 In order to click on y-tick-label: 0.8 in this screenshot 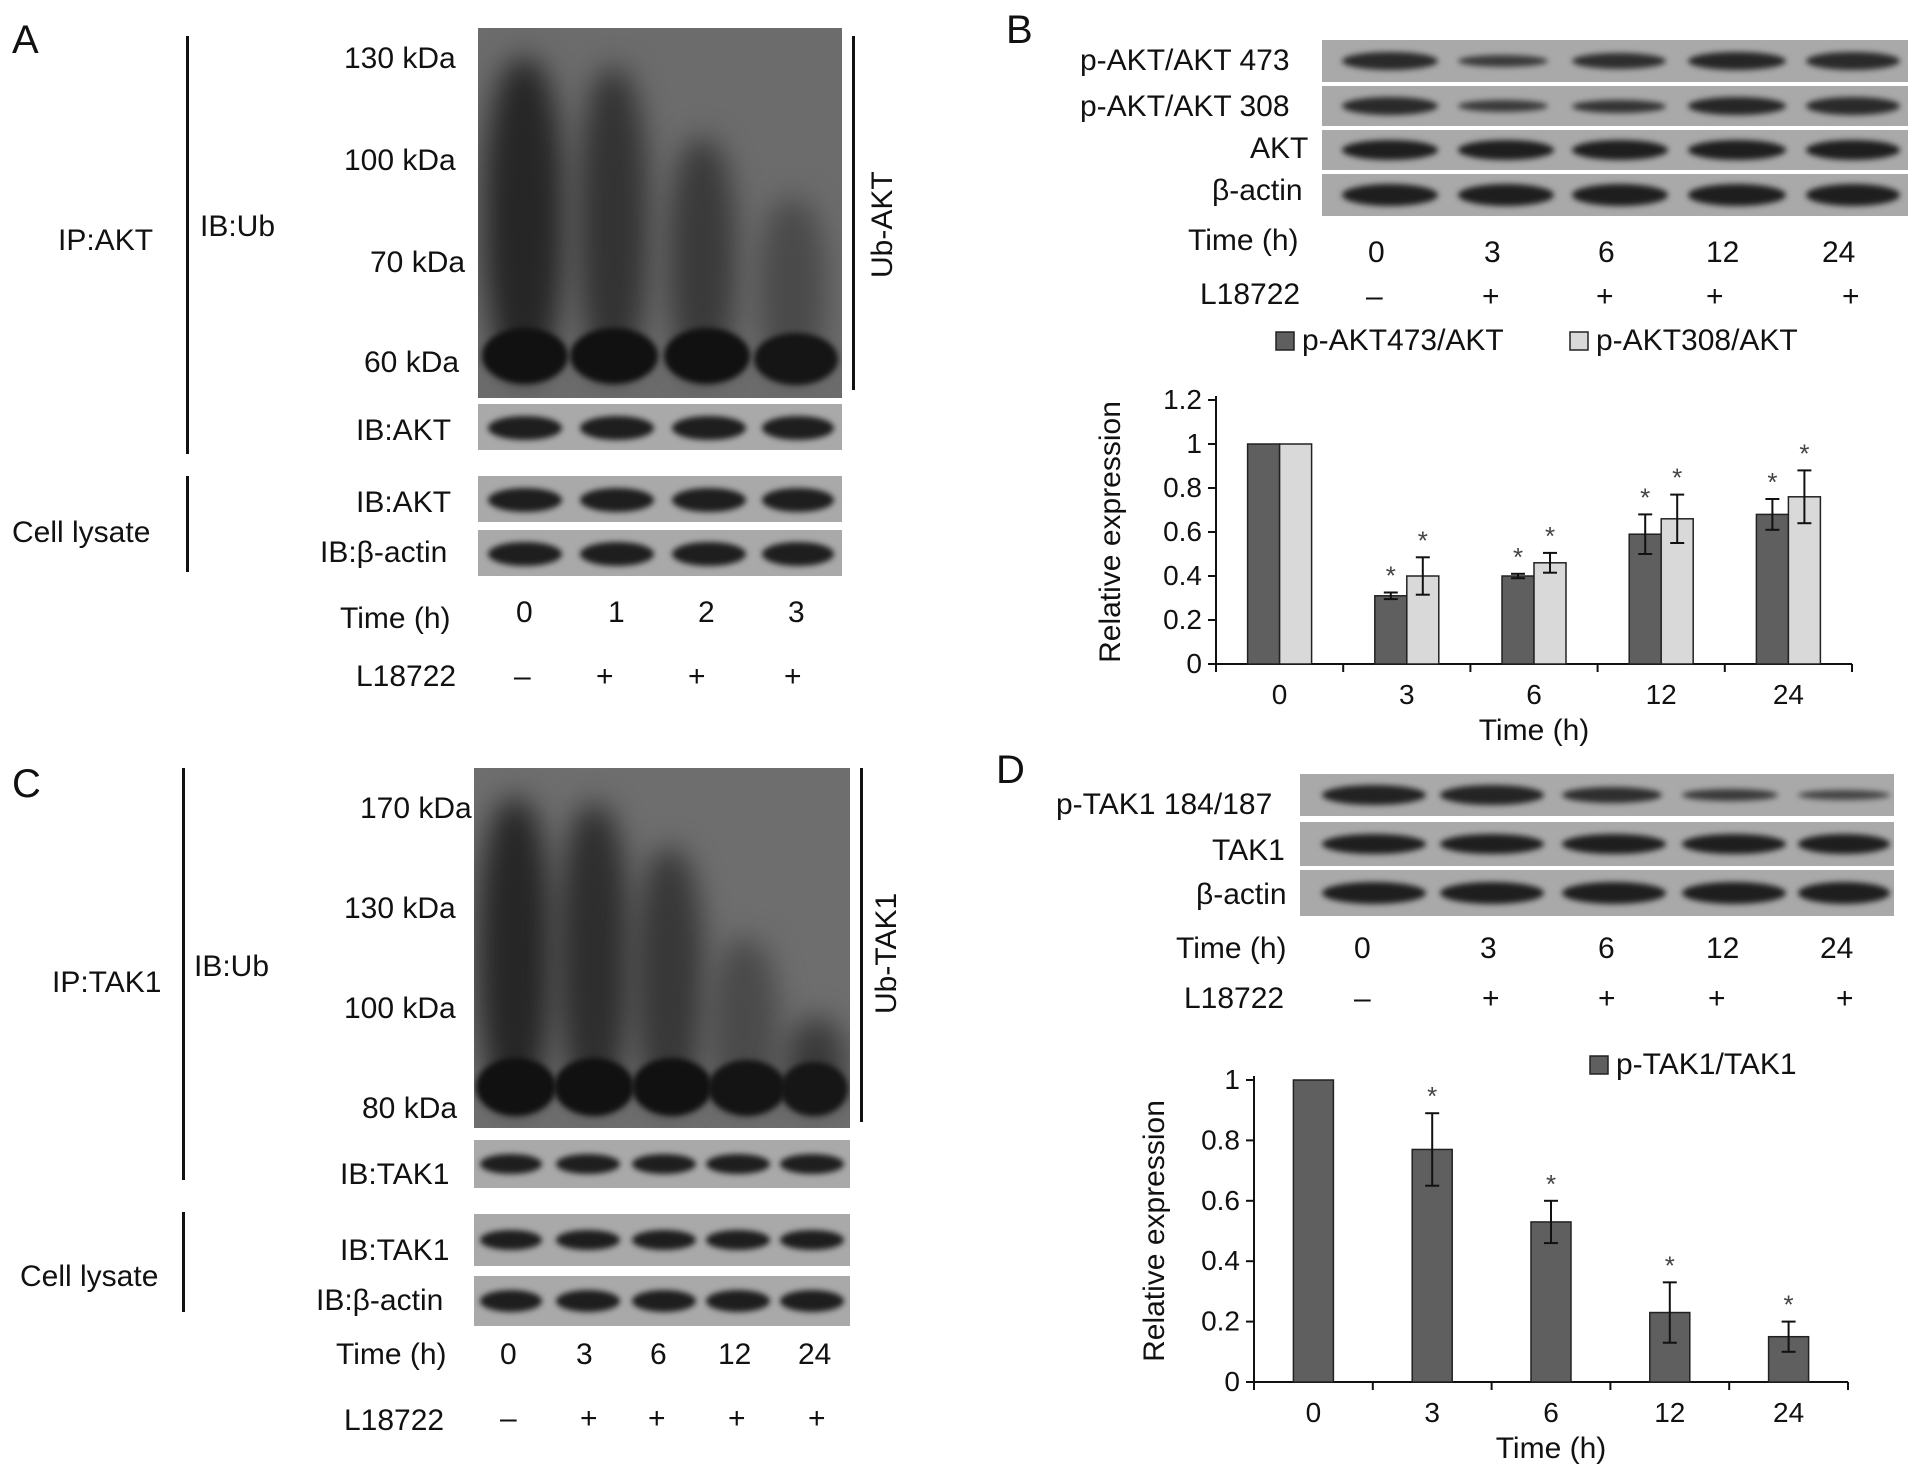, I will do `click(1220, 1139)`.